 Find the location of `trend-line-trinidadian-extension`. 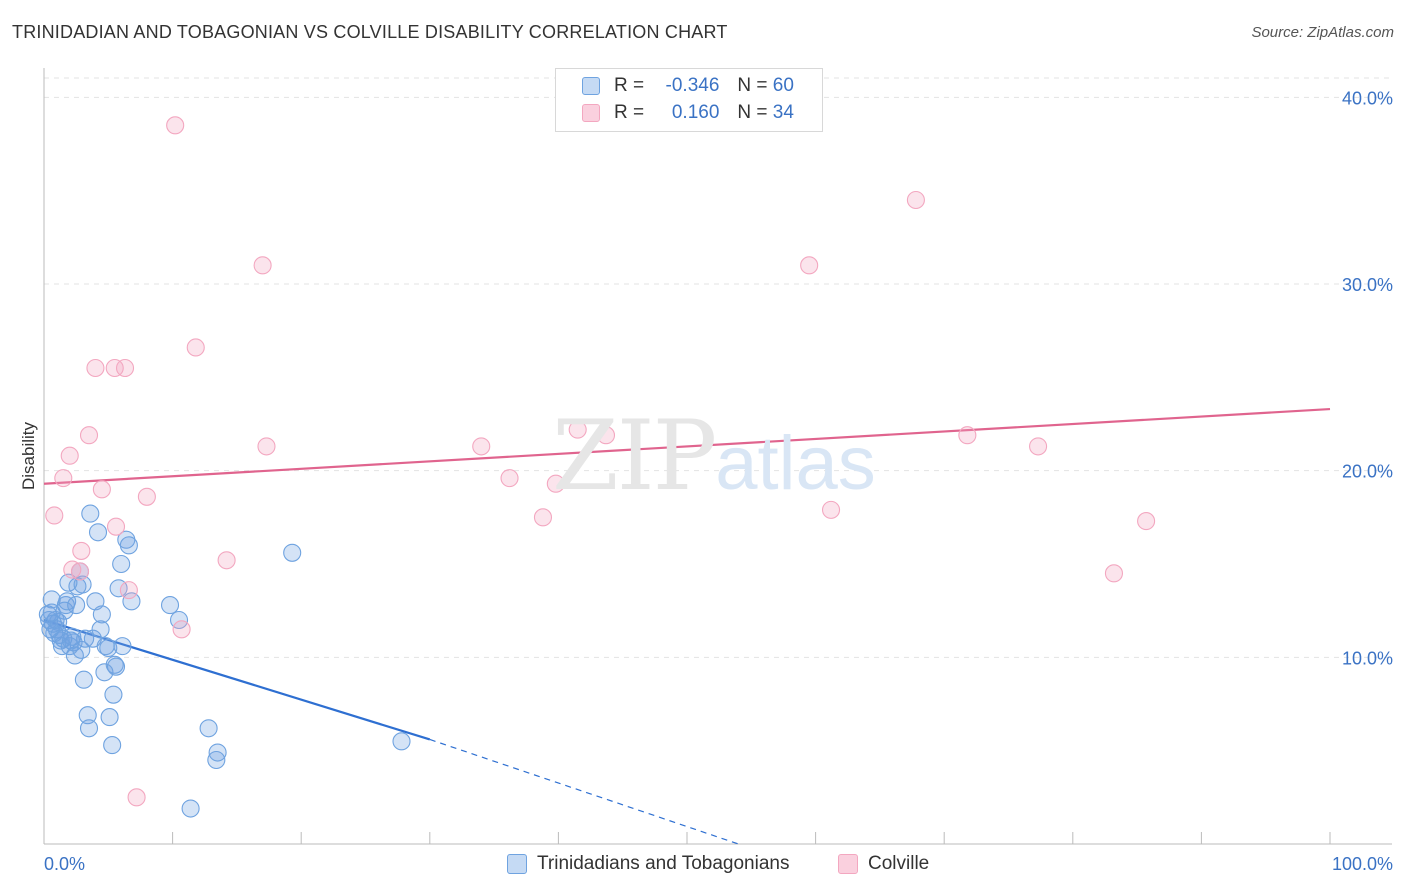

trend-line-trinidadian-extension is located at coordinates (584, 791).